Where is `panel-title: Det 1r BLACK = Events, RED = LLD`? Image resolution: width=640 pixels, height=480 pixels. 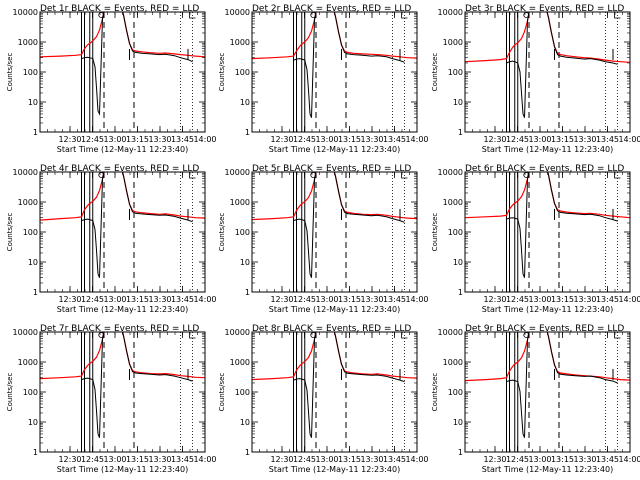 panel-title: Det 1r BLACK = Events, RED = LLD is located at coordinates (119, 9).